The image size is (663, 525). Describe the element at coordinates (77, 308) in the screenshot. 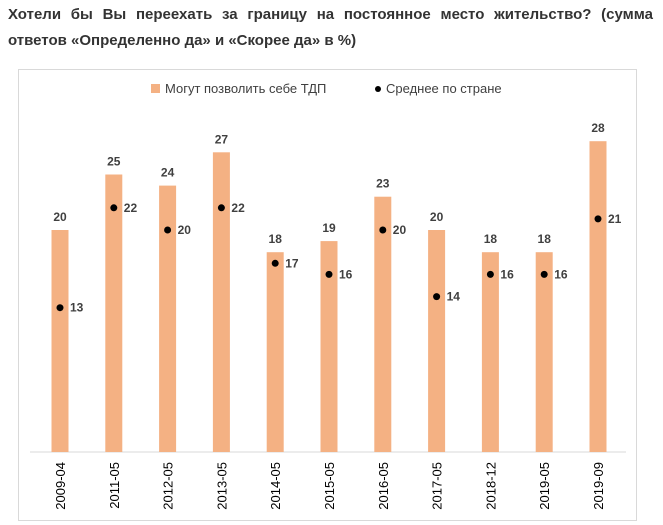

I see `dot-value-label: 13` at that location.